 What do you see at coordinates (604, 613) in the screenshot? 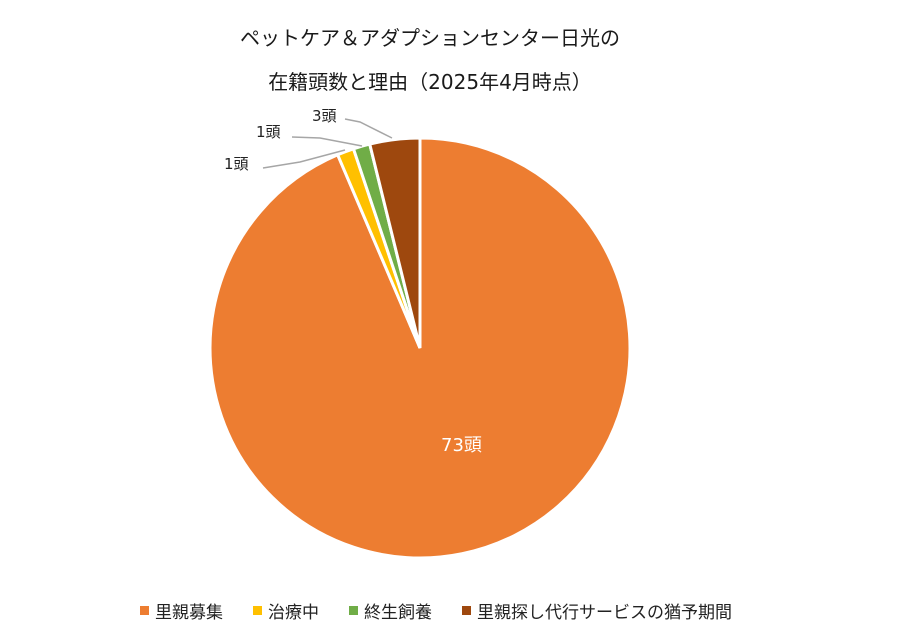
I see `legend-label-4: 里親探し代行サービスの猶予期間` at bounding box center [604, 613].